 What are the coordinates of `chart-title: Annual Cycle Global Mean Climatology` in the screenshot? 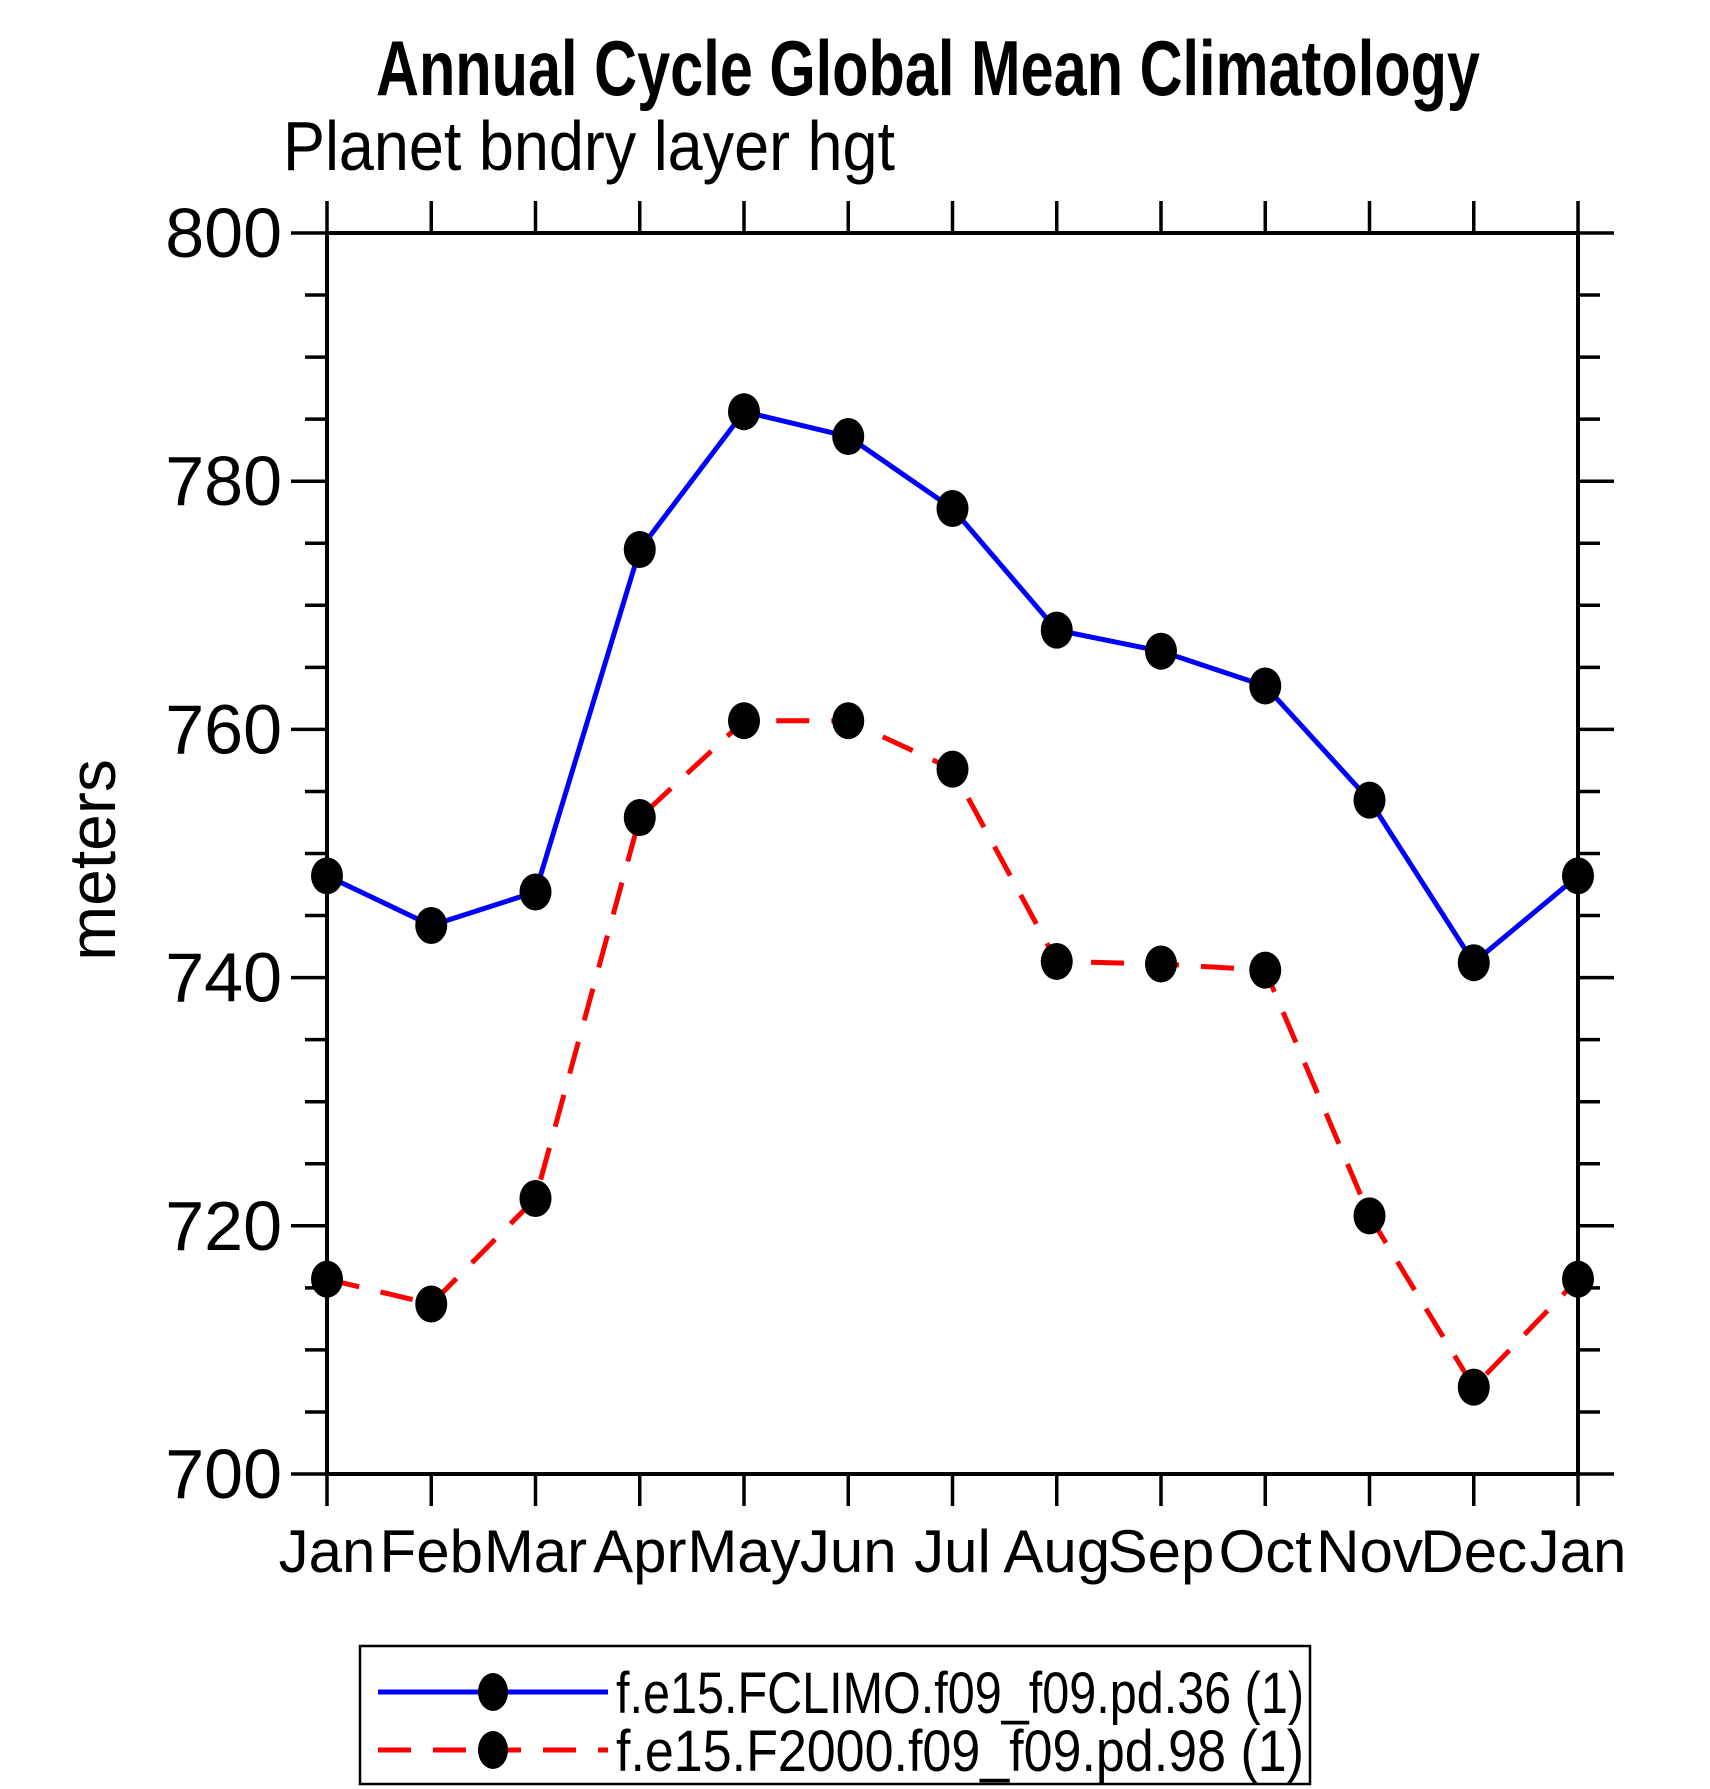 It's located at (928, 68).